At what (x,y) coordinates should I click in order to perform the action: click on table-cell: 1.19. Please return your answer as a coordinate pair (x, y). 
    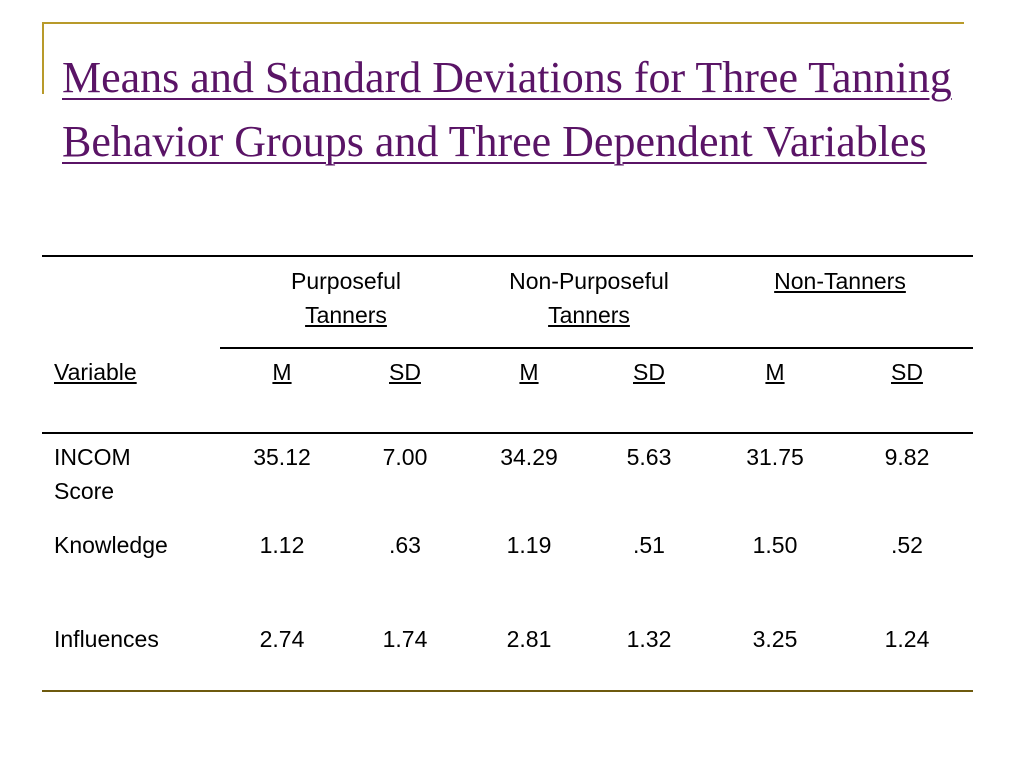
    Looking at the image, I should click on (529, 545).